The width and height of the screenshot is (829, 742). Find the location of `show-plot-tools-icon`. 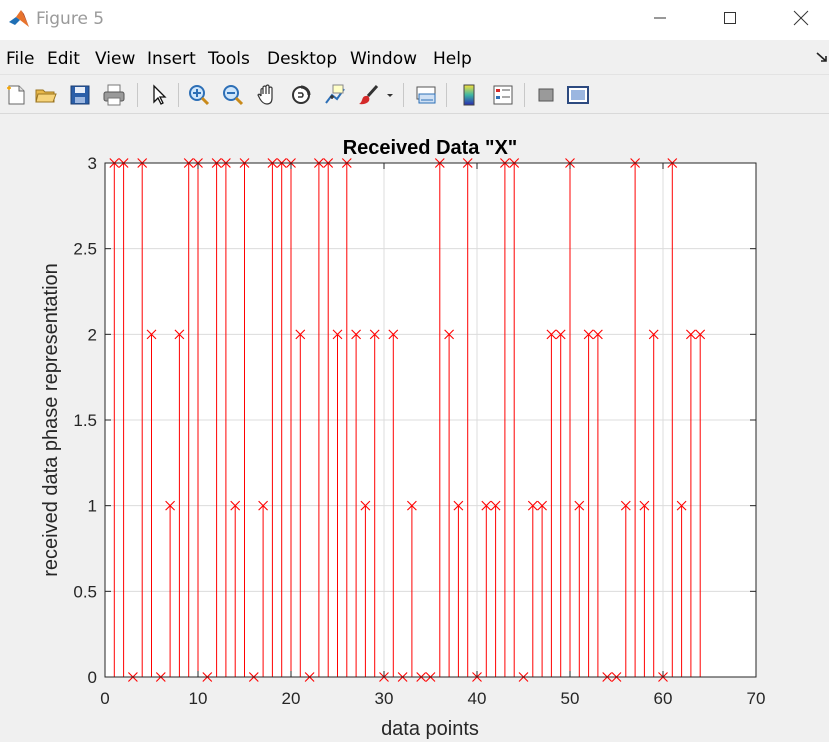

show-plot-tools-icon is located at coordinates (578, 95).